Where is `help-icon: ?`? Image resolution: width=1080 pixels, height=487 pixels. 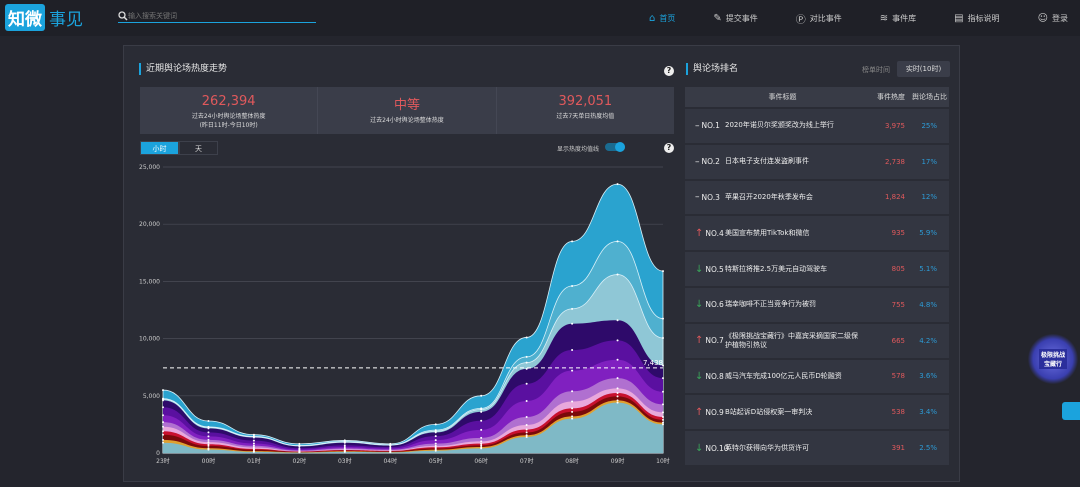
help-icon: ? is located at coordinates (669, 71).